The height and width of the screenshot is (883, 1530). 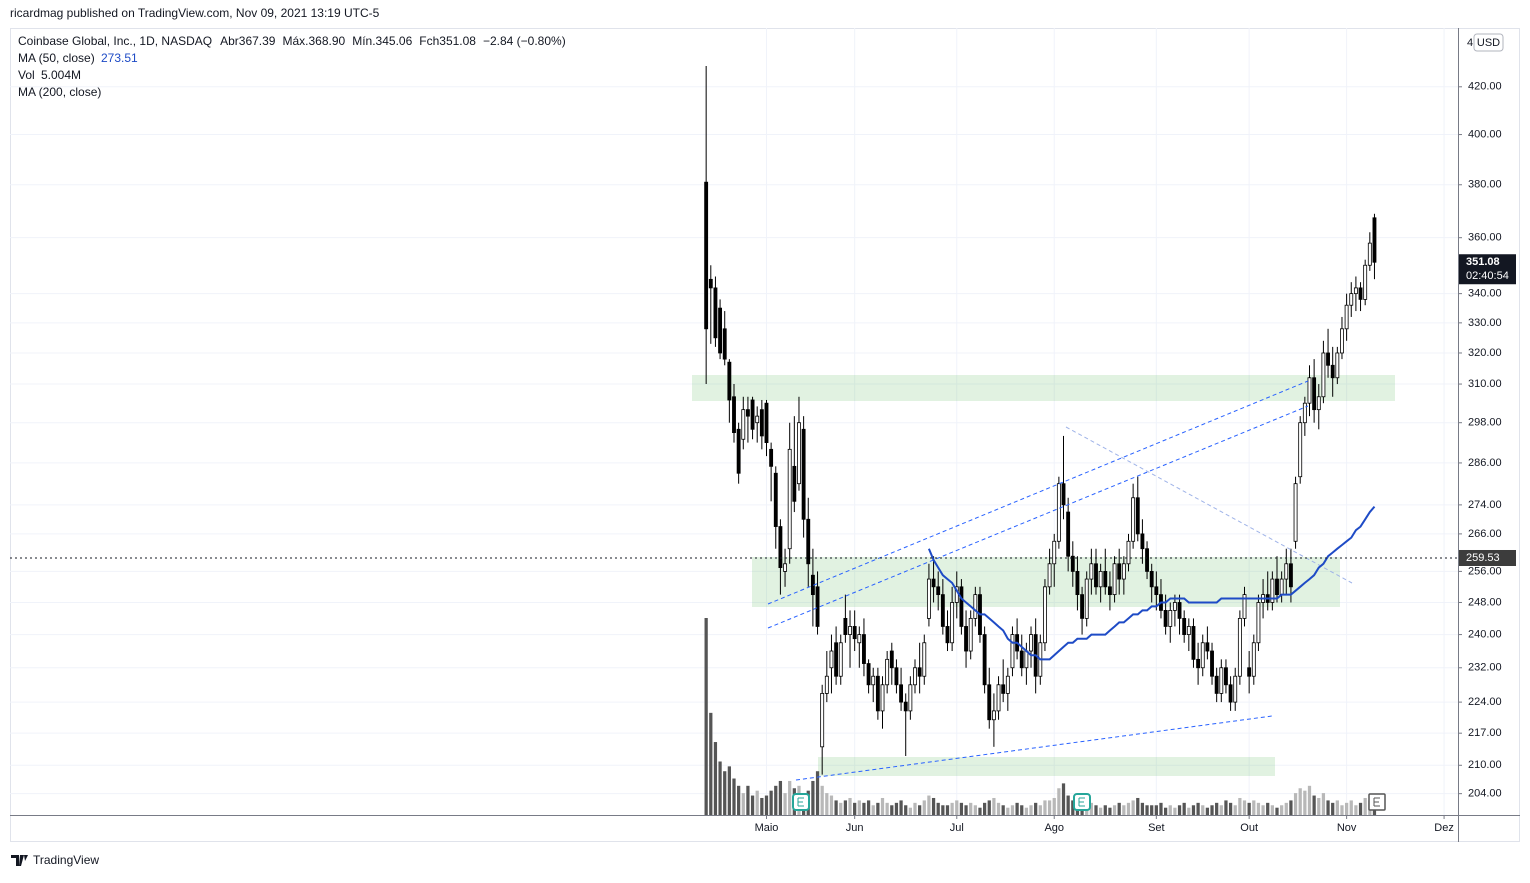 I want to click on currency-label: USD, so click(x=1488, y=43).